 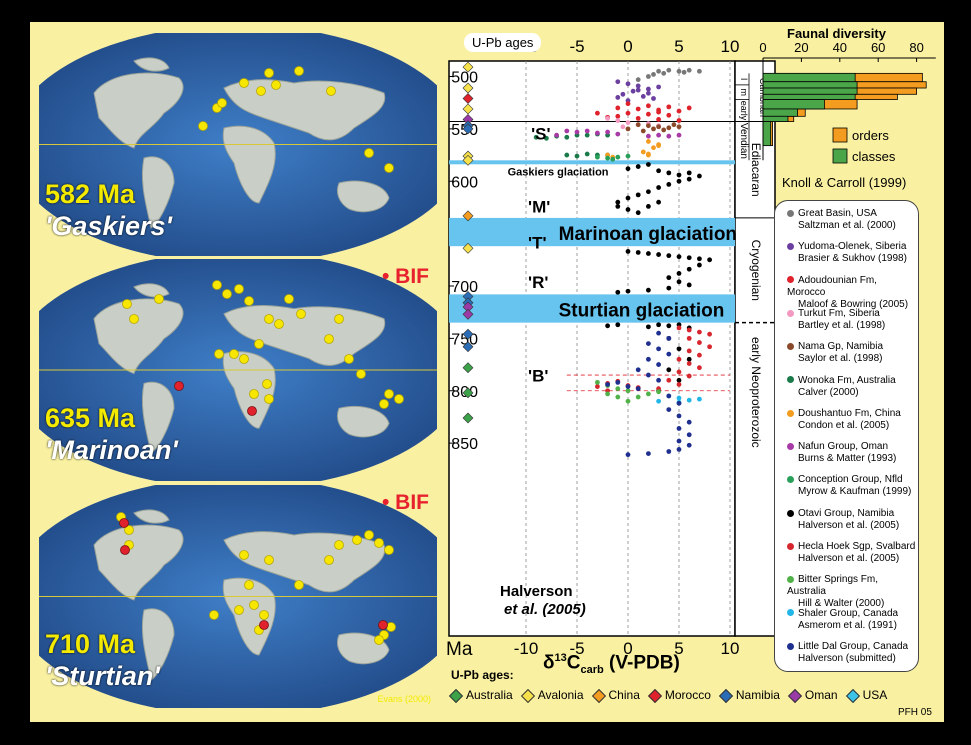 What do you see at coordinates (503, 42) in the screenshot?
I see `upb-ages-header: U-Pb ages` at bounding box center [503, 42].